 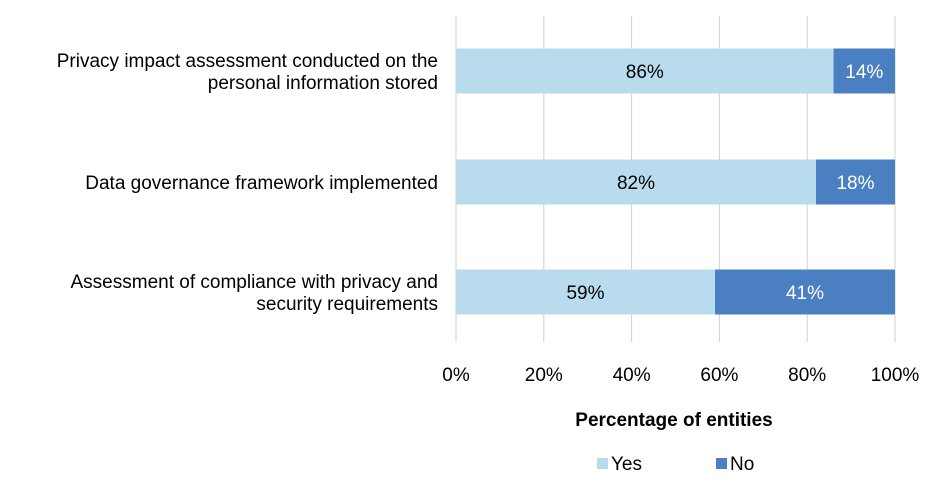 What do you see at coordinates (261, 183) in the screenshot?
I see `category-label: Data governance framework implemented` at bounding box center [261, 183].